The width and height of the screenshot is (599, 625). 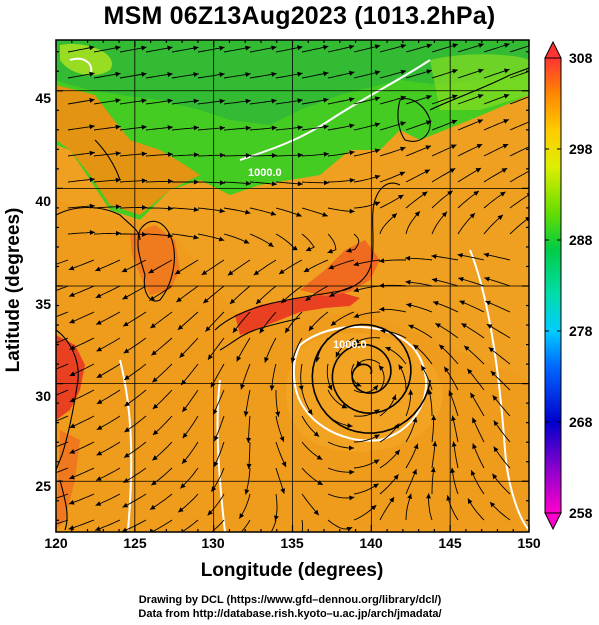 I want to click on y-tick-label: 30, so click(x=43, y=396).